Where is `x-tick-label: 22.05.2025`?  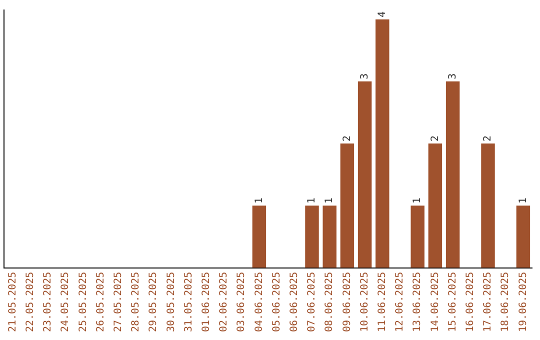 x-tick-label: 22.05.2025 is located at coordinates (30, 302).